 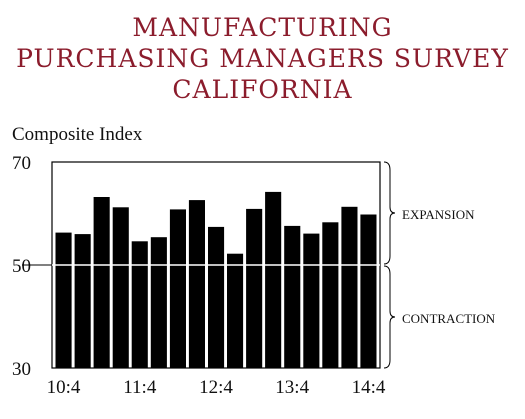 I want to click on bar-11-q3, so click(x=120, y=287).